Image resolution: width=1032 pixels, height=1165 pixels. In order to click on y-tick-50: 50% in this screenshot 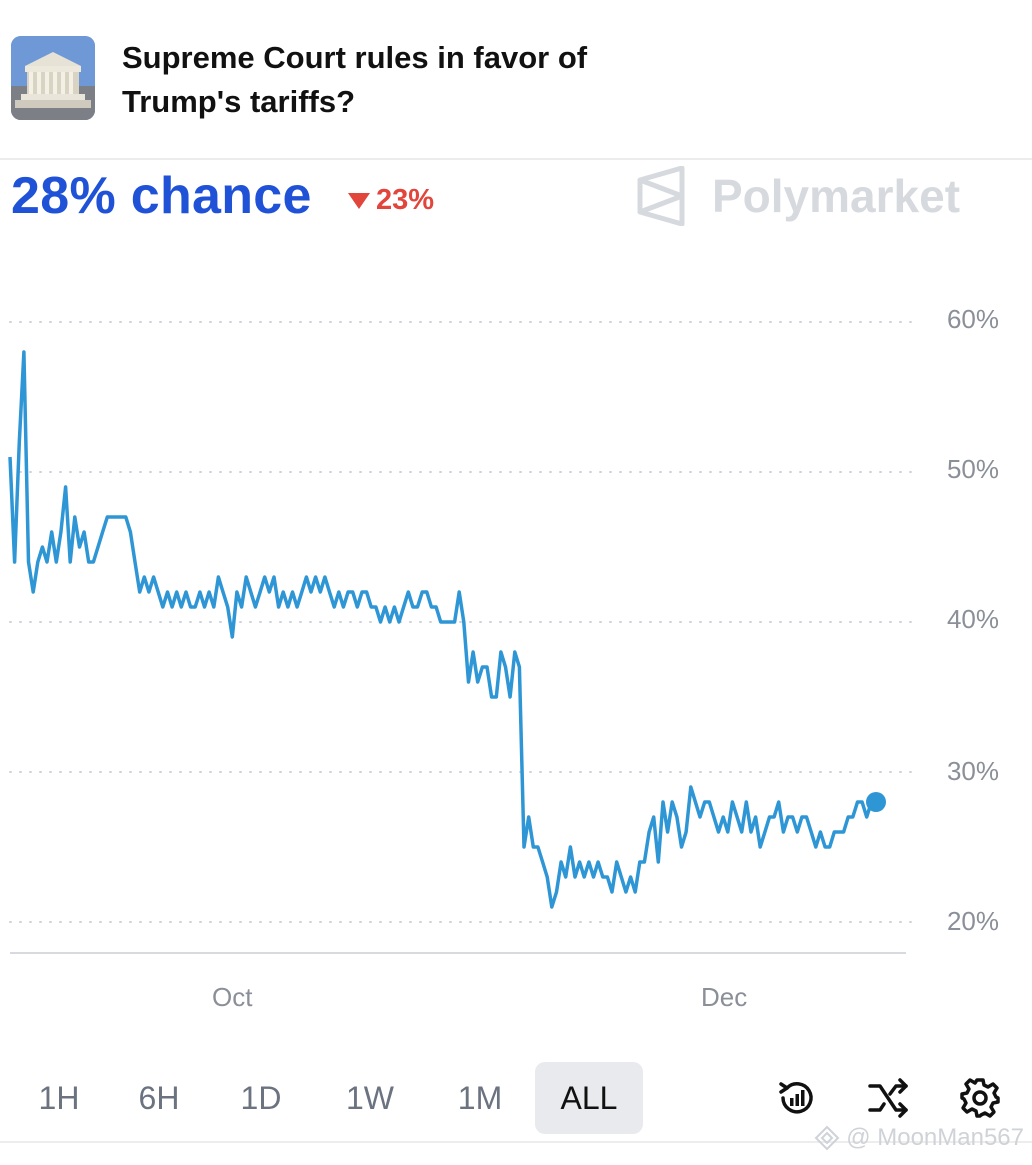, I will do `click(972, 469)`.